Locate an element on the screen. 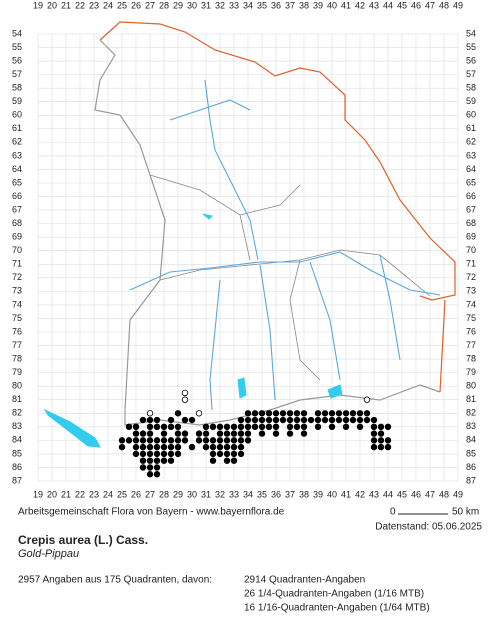 This screenshot has width=500, height=620. column-label: 49 is located at coordinates (458, 5).